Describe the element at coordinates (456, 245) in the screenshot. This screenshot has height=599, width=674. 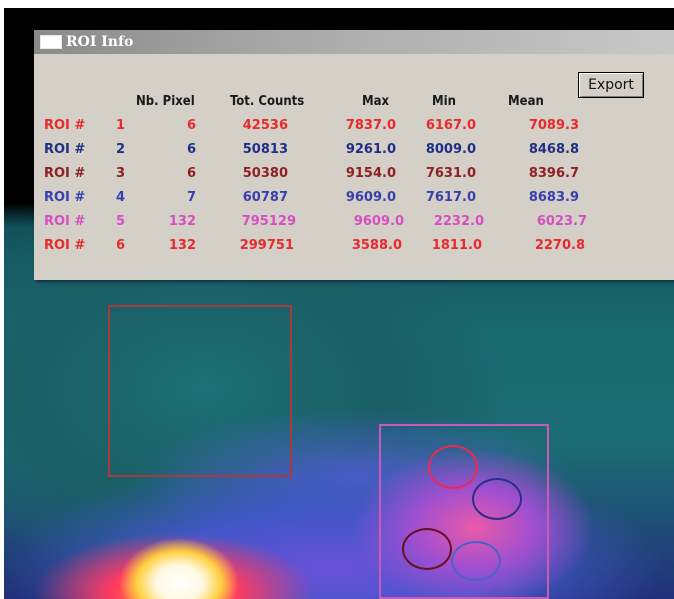
I see `row-min: 1811.0` at that location.